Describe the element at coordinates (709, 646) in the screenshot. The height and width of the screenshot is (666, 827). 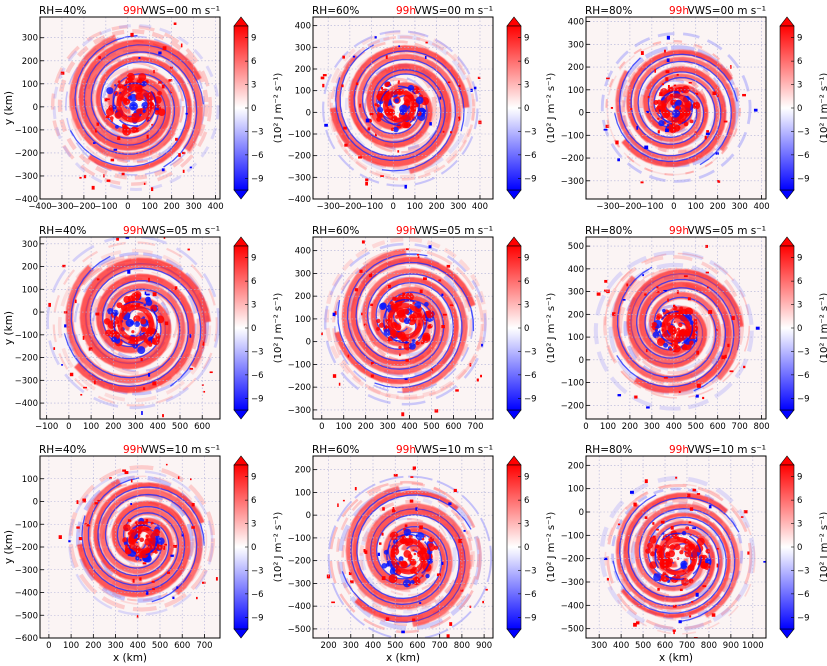
I see `x-tick-label: 800` at that location.